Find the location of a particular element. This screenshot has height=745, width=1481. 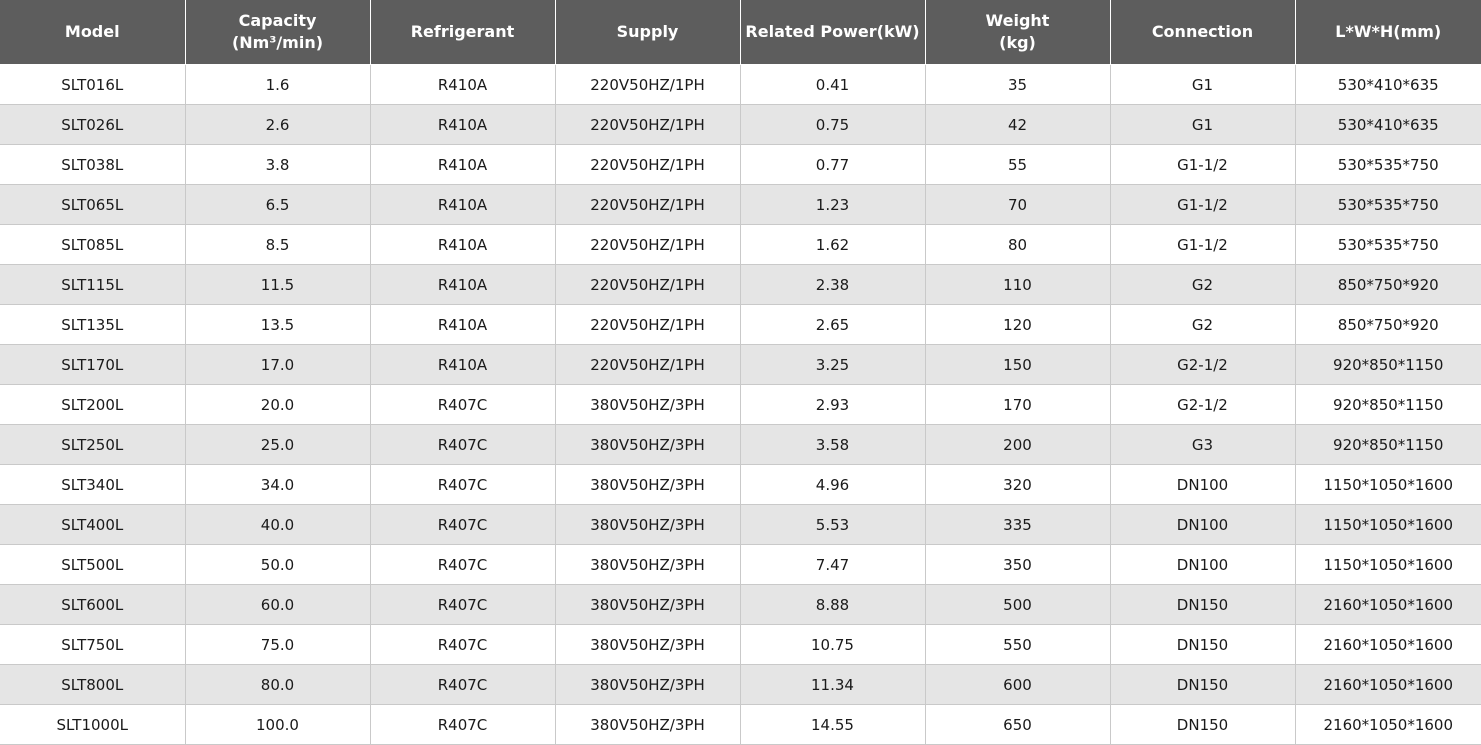

cell-model: SLT115L is located at coordinates (93, 284).